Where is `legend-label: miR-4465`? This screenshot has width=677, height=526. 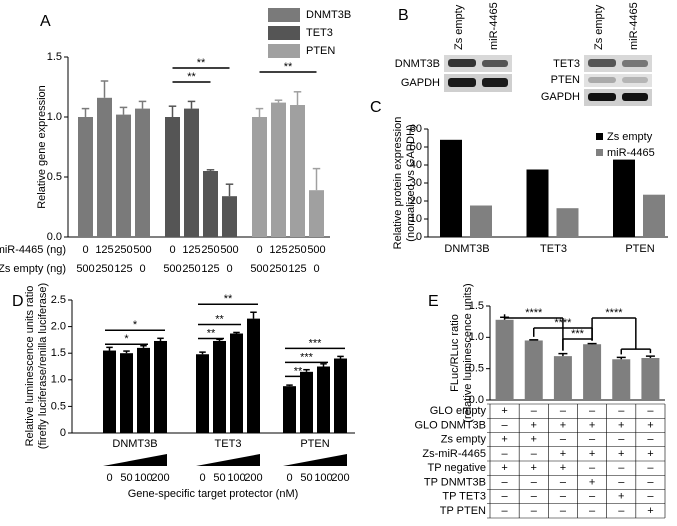 legend-label: miR-4465 is located at coordinates (631, 153).